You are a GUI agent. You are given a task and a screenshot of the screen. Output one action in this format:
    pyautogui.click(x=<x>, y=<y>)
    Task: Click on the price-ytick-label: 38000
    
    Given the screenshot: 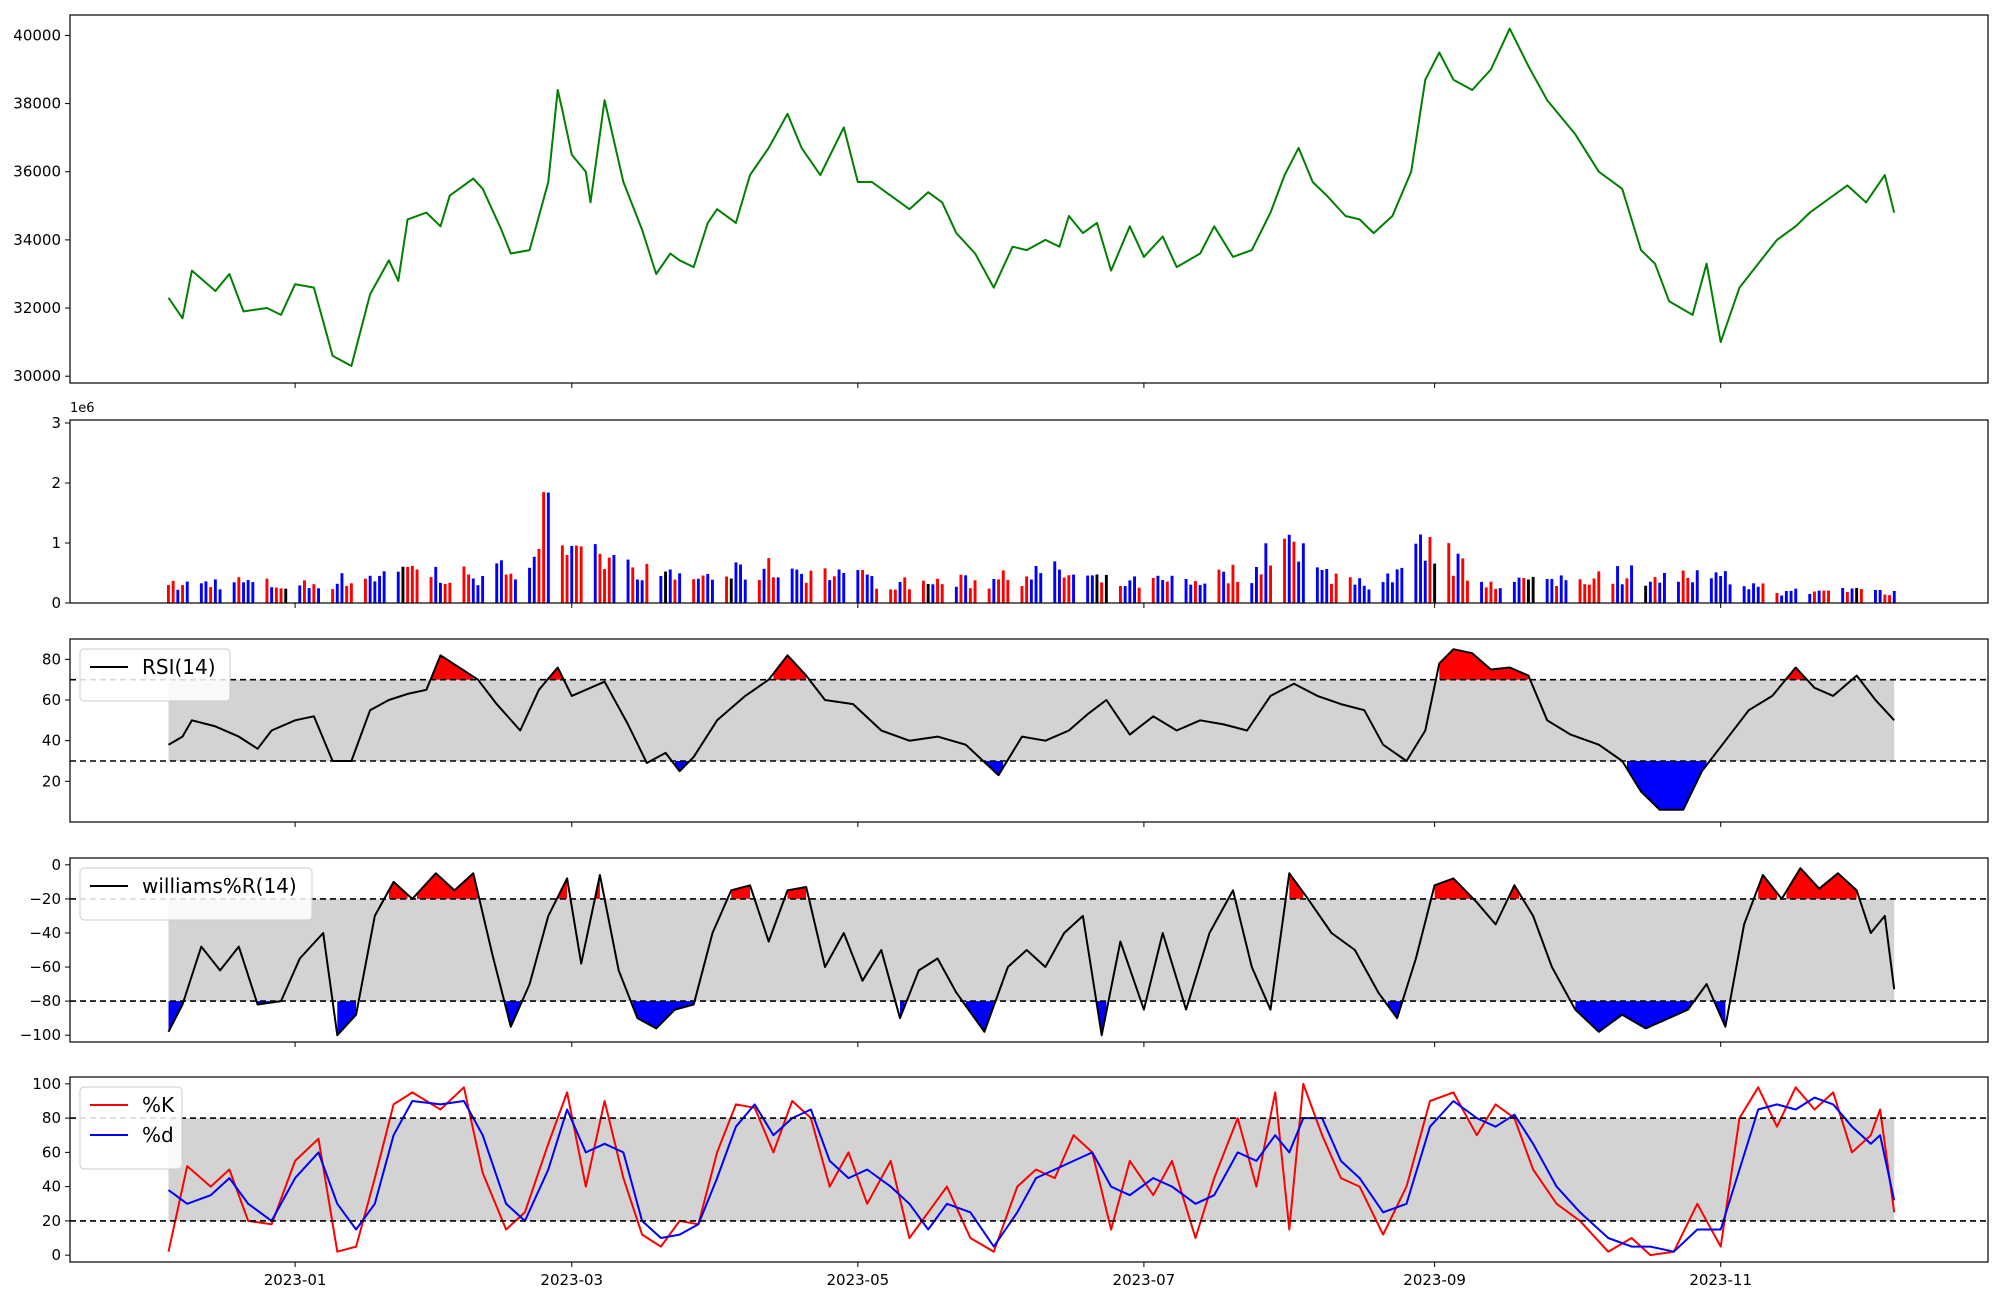 What is the action you would take?
    pyautogui.click(x=37, y=104)
    